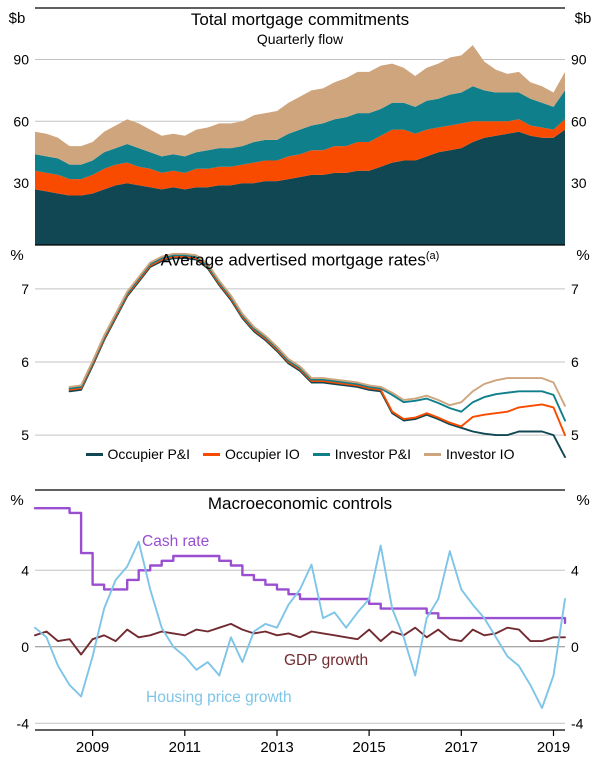  I want to click on panel2-title: Average advertised mortgage rates(a), so click(300, 260).